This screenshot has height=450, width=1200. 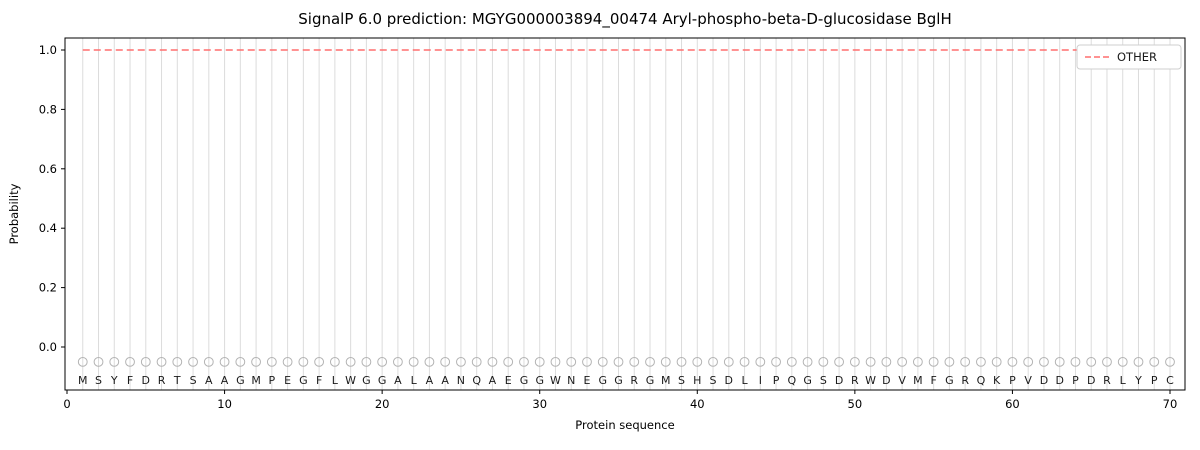 I want to click on x-tick-label: 30, so click(x=539, y=404).